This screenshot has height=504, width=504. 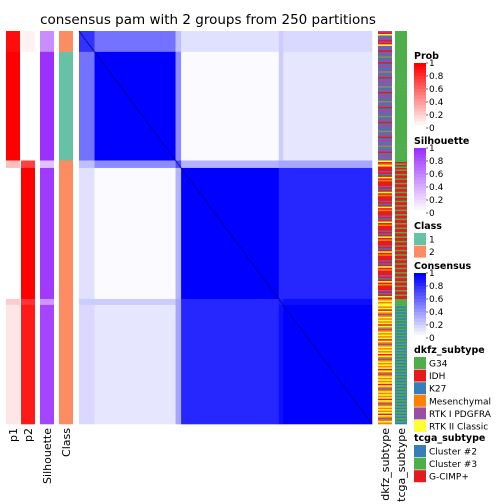 What do you see at coordinates (432, 214) in the screenshot?
I see `silhouette-legend-tick: 0` at bounding box center [432, 214].